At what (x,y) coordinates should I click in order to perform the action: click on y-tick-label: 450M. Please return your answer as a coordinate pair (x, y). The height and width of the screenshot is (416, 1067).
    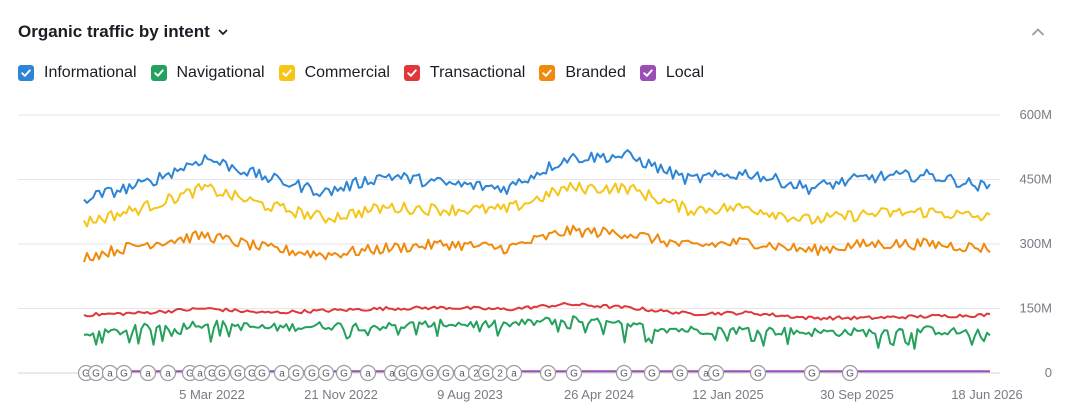
    Looking at the image, I should click on (1035, 179).